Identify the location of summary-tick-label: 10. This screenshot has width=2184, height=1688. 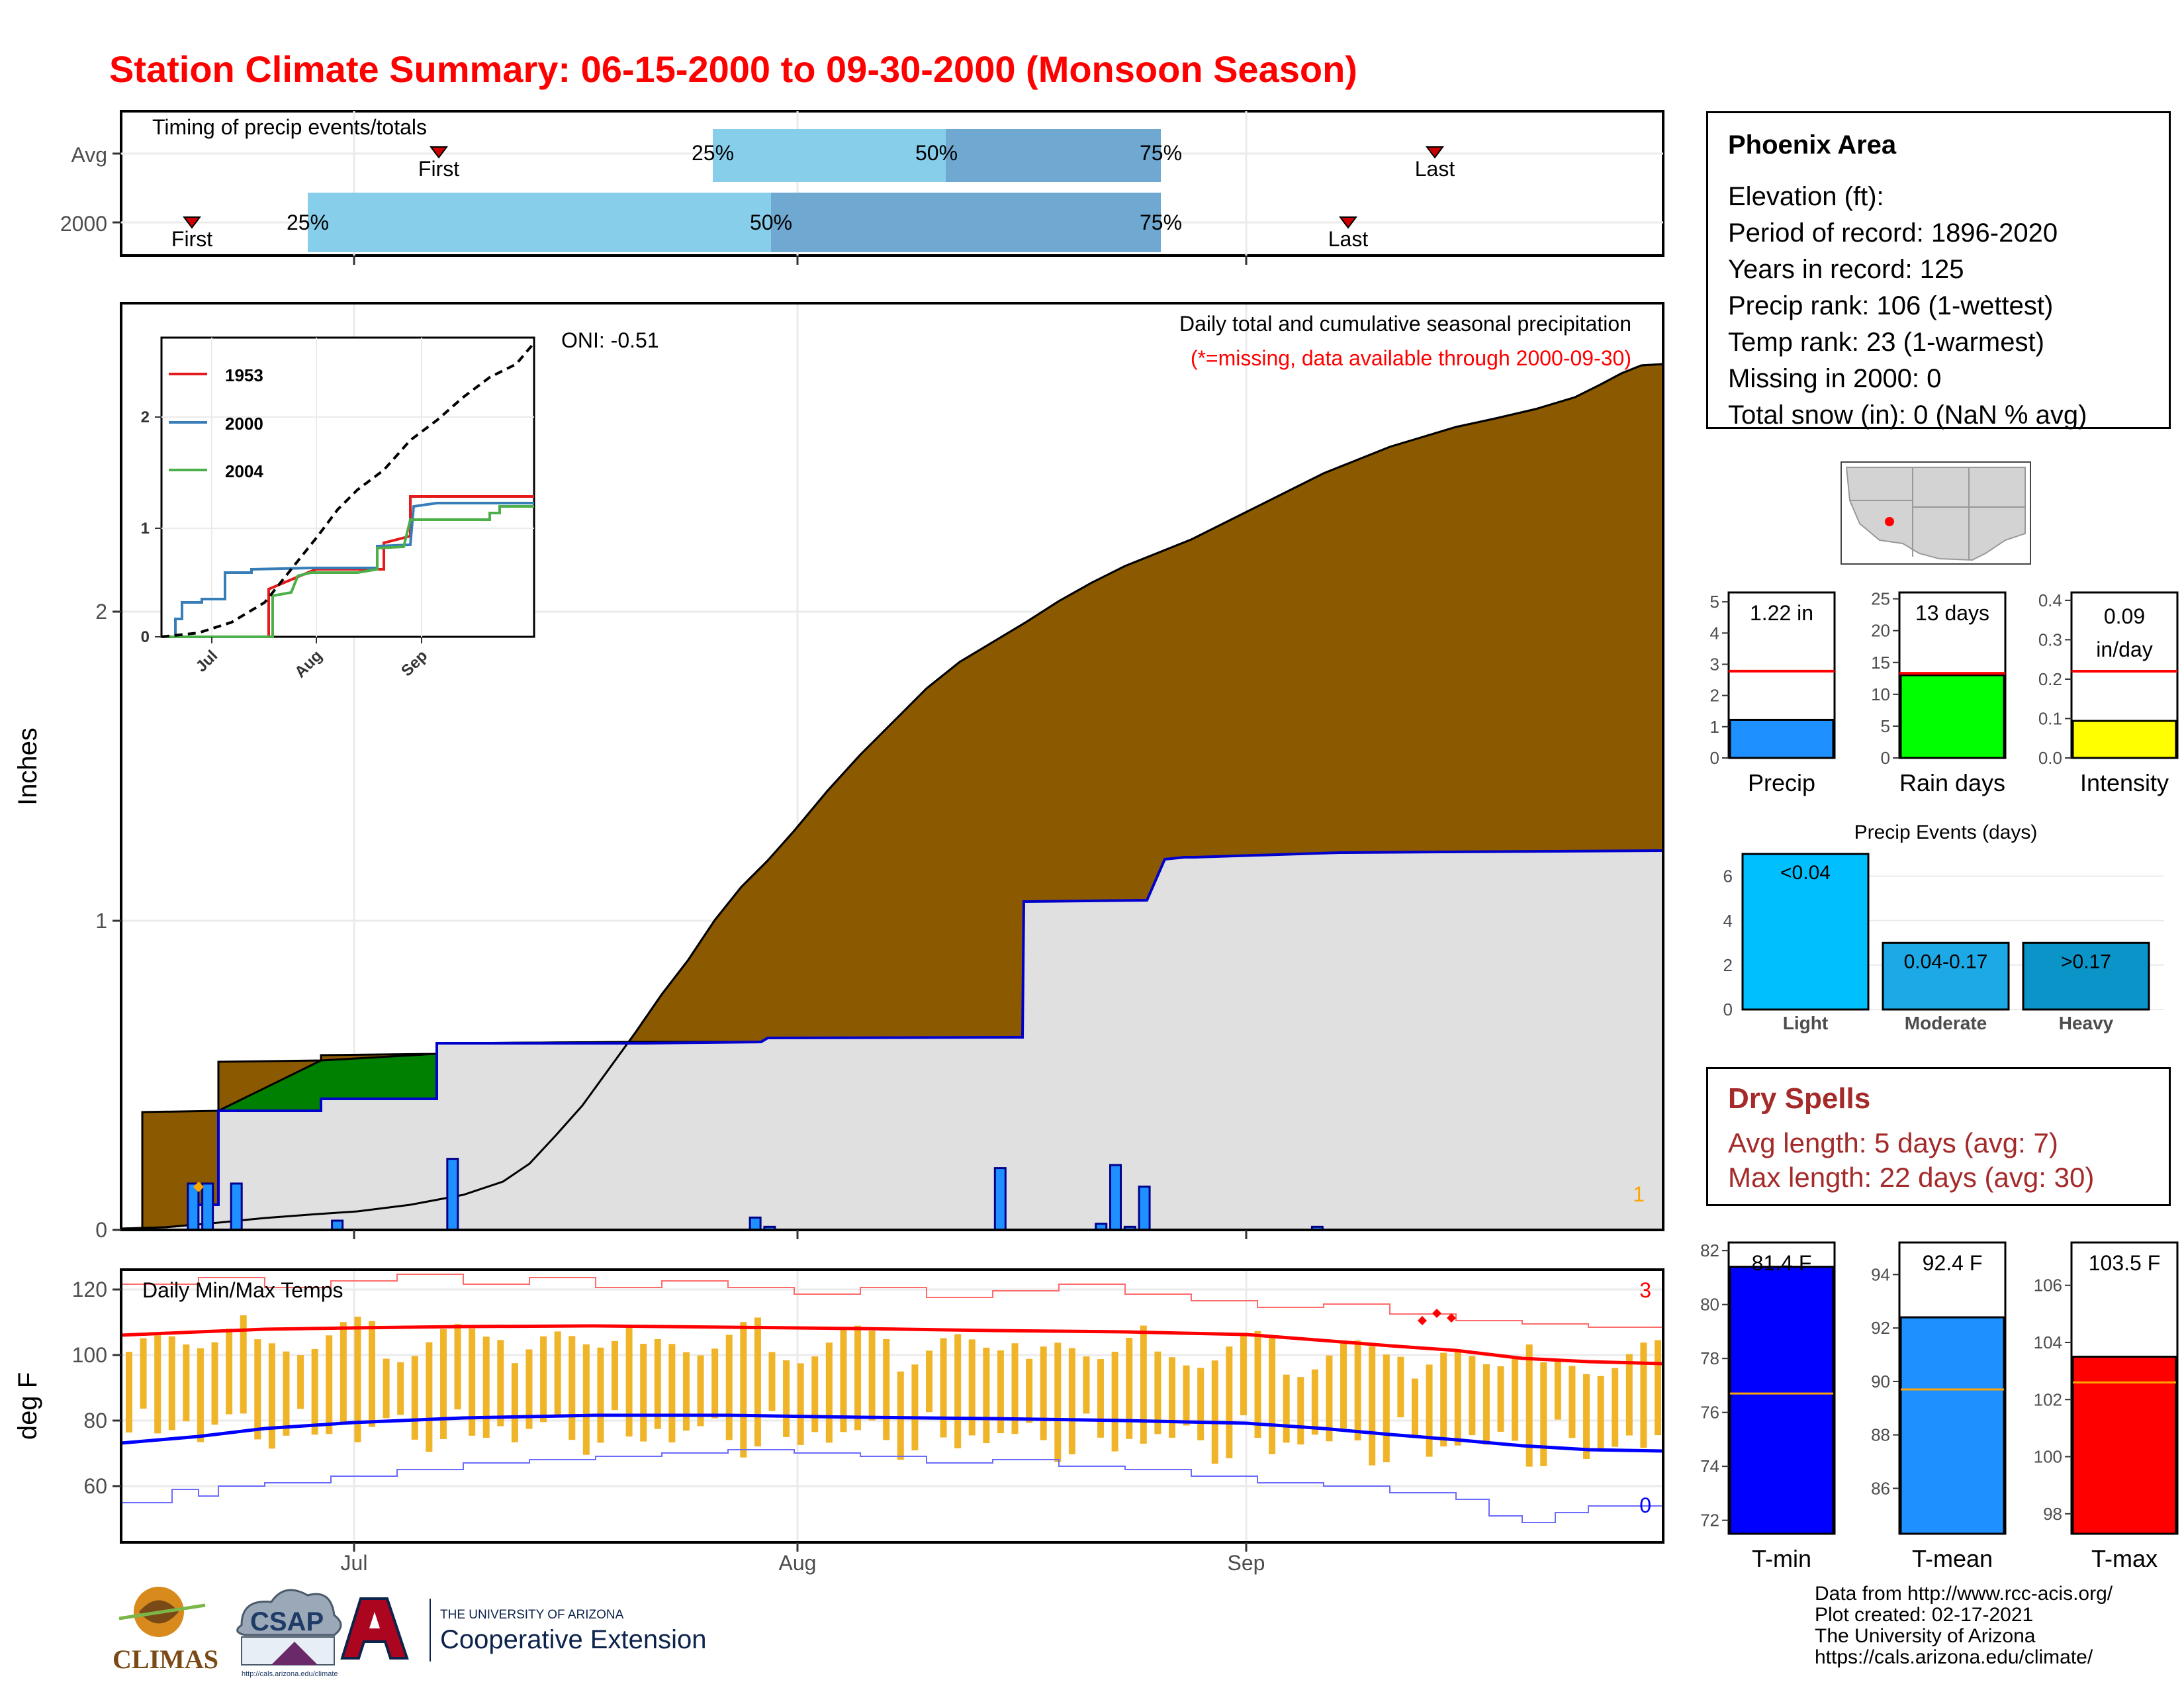
(1880, 694).